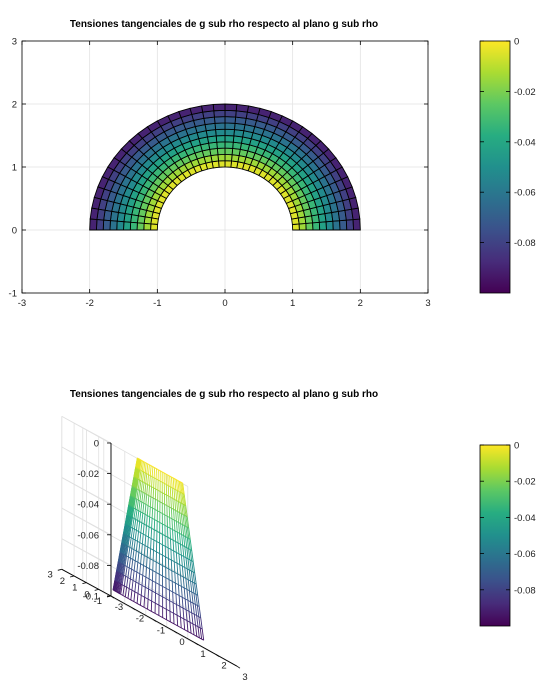  What do you see at coordinates (508, 518) in the screenshot?
I see `bottom-colorbar-ticks: 0 -0.02 -0.04 -0.06 -0.08` at bounding box center [508, 518].